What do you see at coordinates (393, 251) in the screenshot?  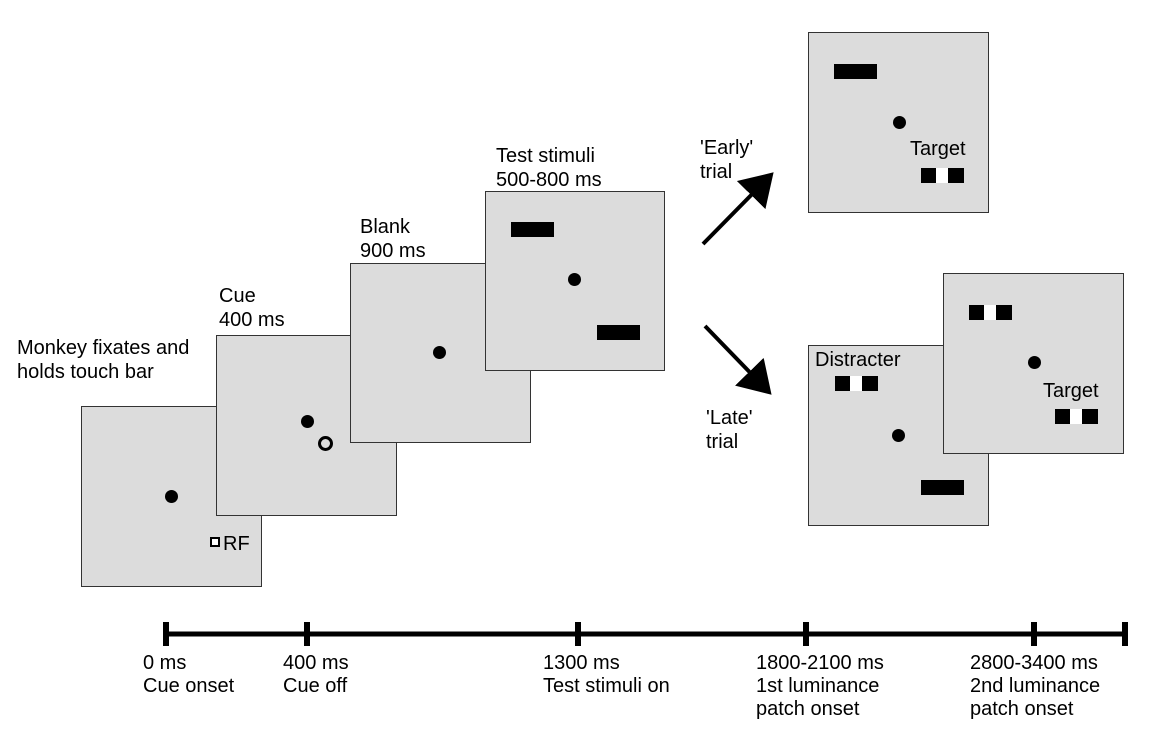 I see `blank-label-line-2: 900 ms` at bounding box center [393, 251].